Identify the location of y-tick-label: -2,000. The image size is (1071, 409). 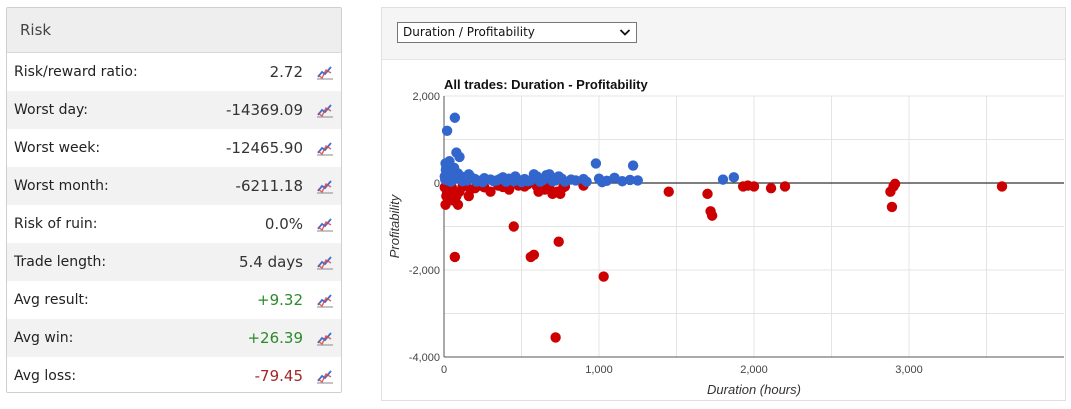
(424, 271).